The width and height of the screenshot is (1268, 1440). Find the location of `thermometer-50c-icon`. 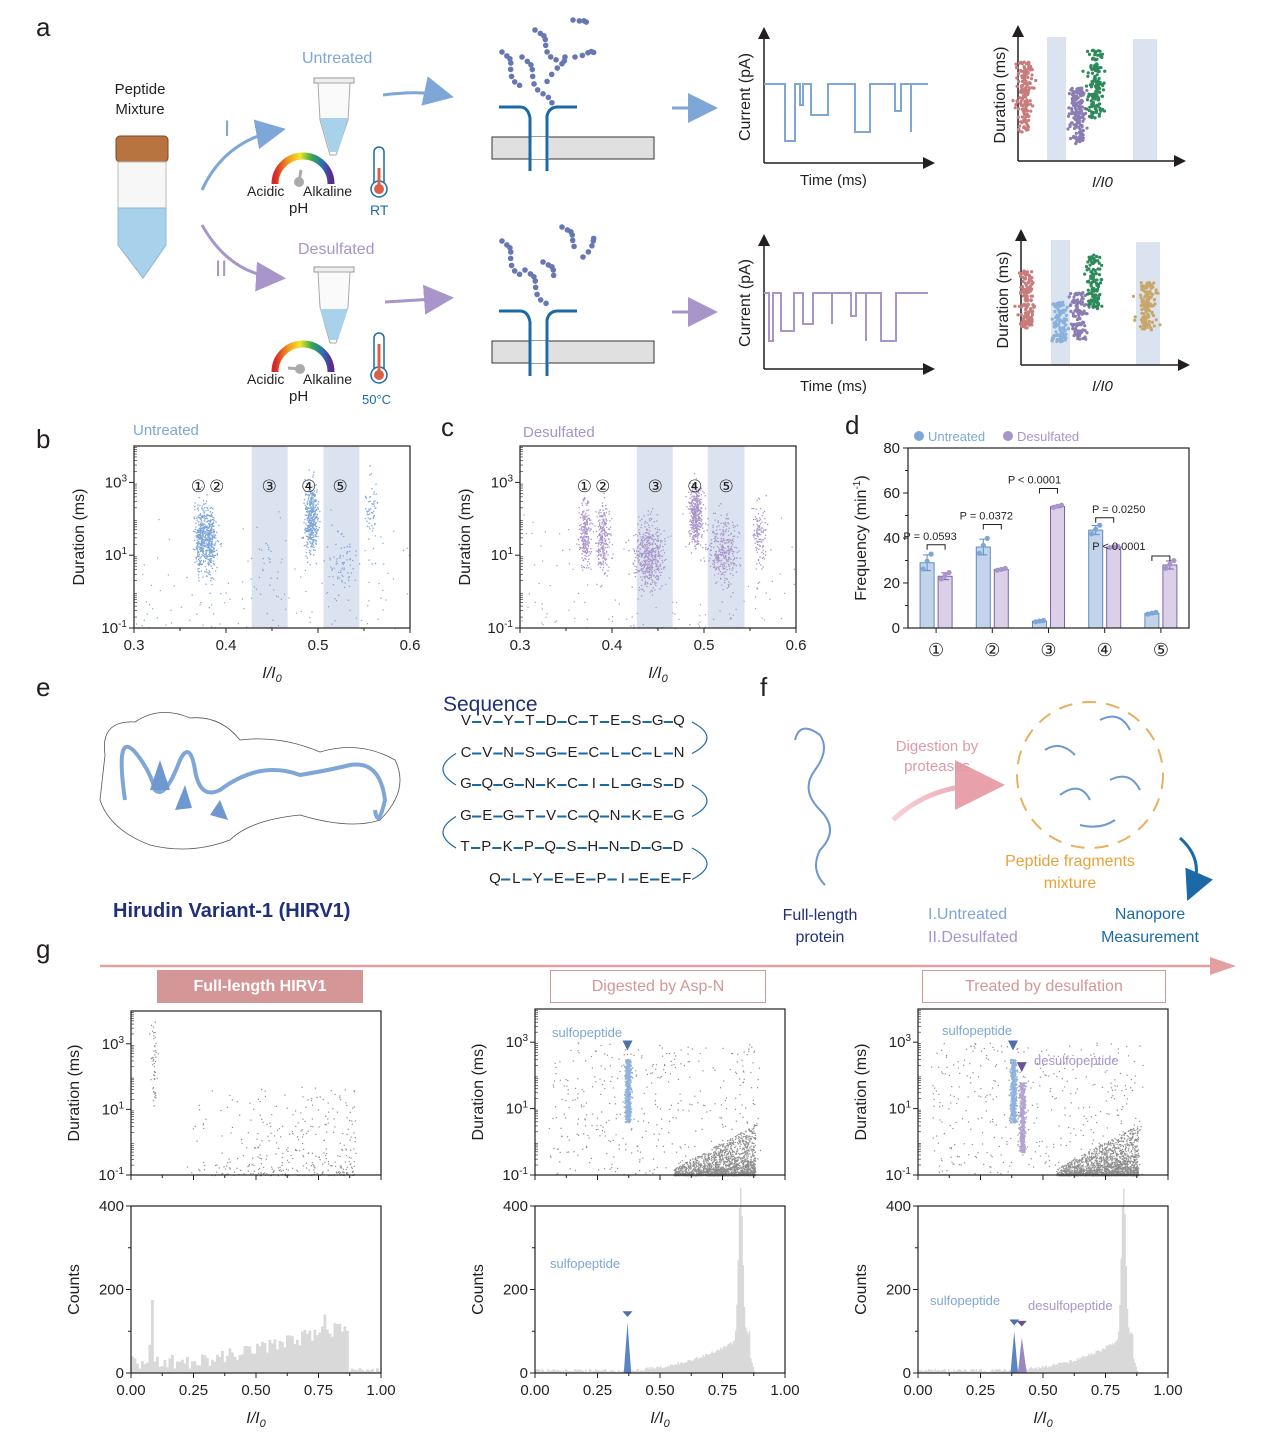

thermometer-50c-icon is located at coordinates (379, 358).